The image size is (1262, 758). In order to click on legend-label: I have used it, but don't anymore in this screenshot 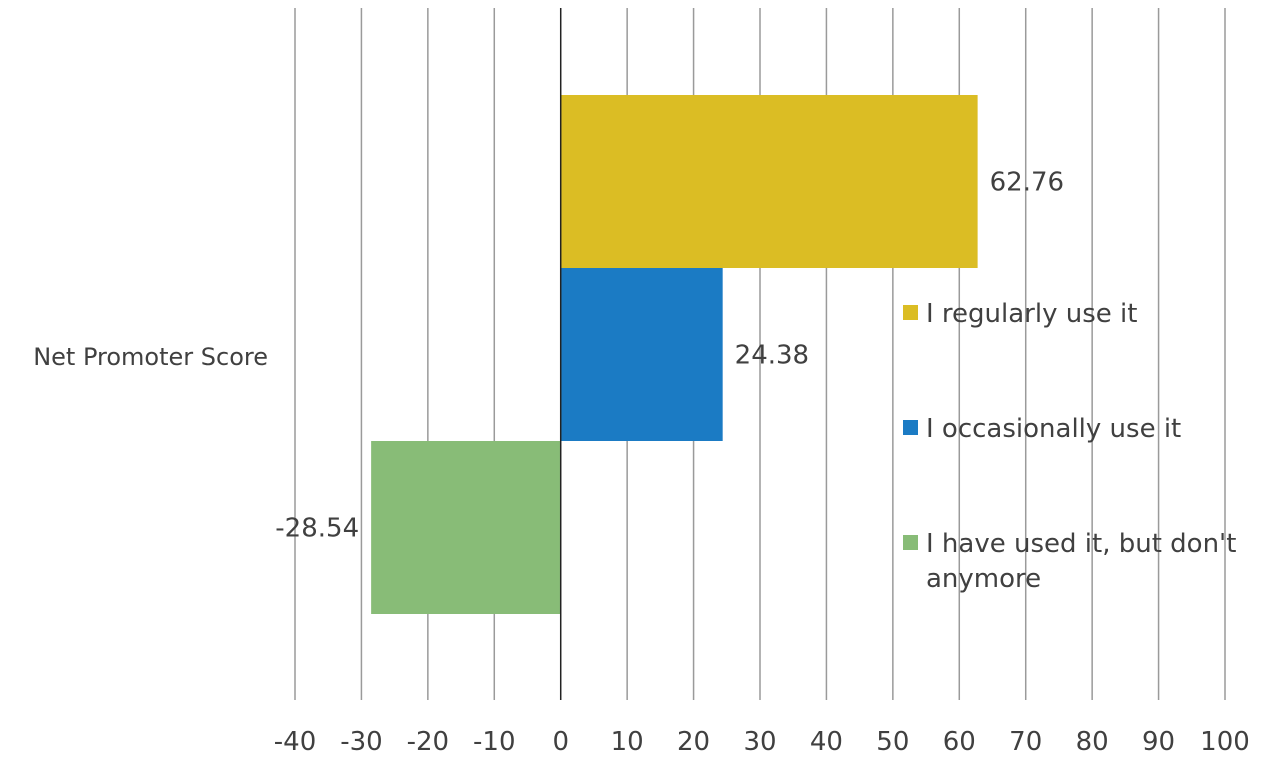, I will do `click(1081, 561)`.